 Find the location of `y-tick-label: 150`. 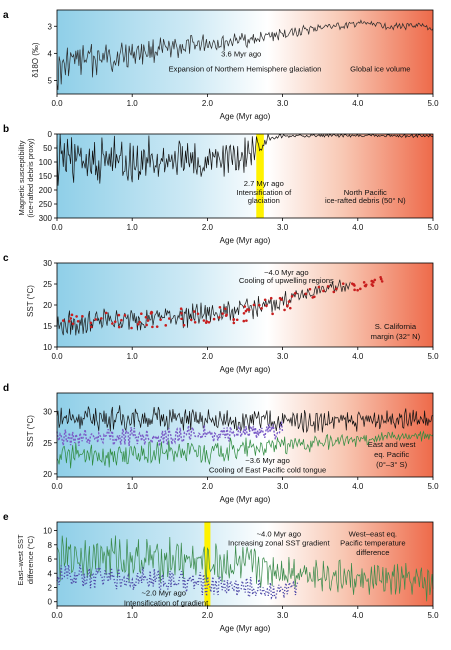

y-tick-label: 150 is located at coordinates (46, 176).